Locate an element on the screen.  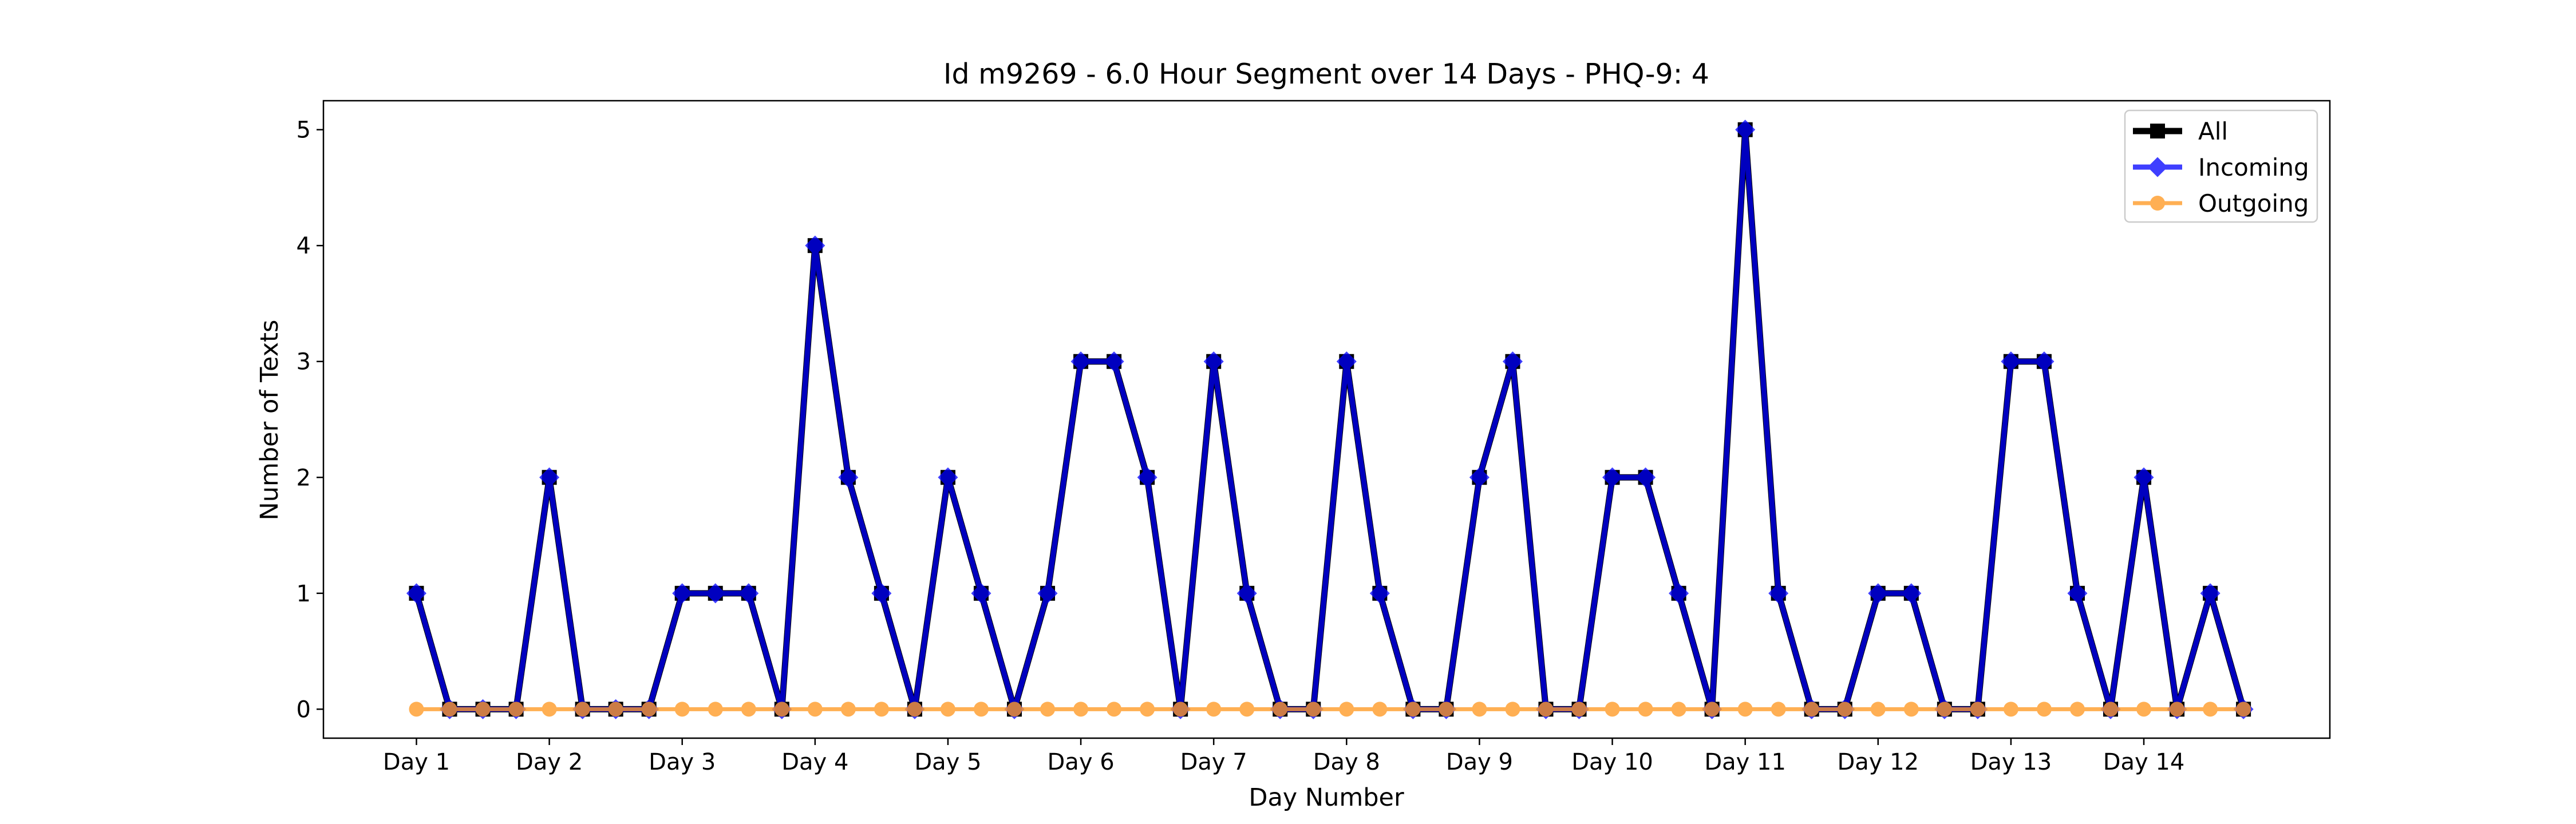
y-tick-label: 5 is located at coordinates (304, 130).